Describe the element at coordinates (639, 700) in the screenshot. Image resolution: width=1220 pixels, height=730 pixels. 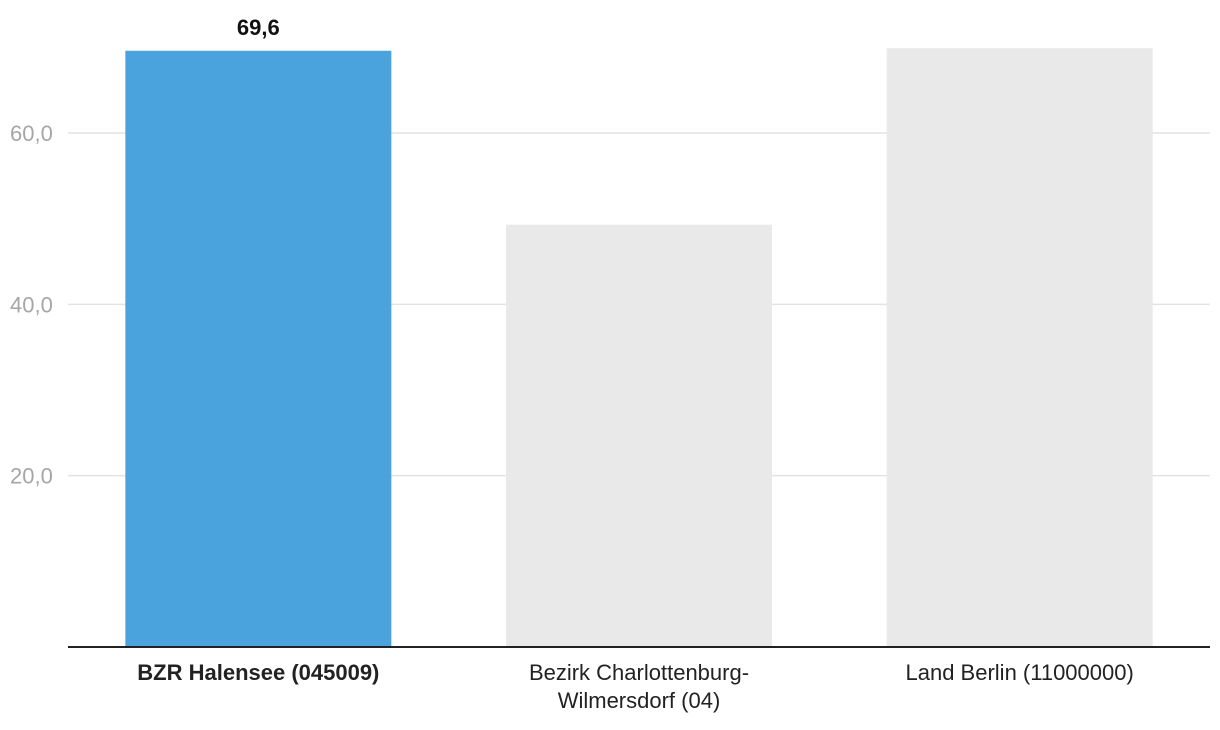
I see `category-label-1-line-1: Wilmersdorf (04)` at that location.